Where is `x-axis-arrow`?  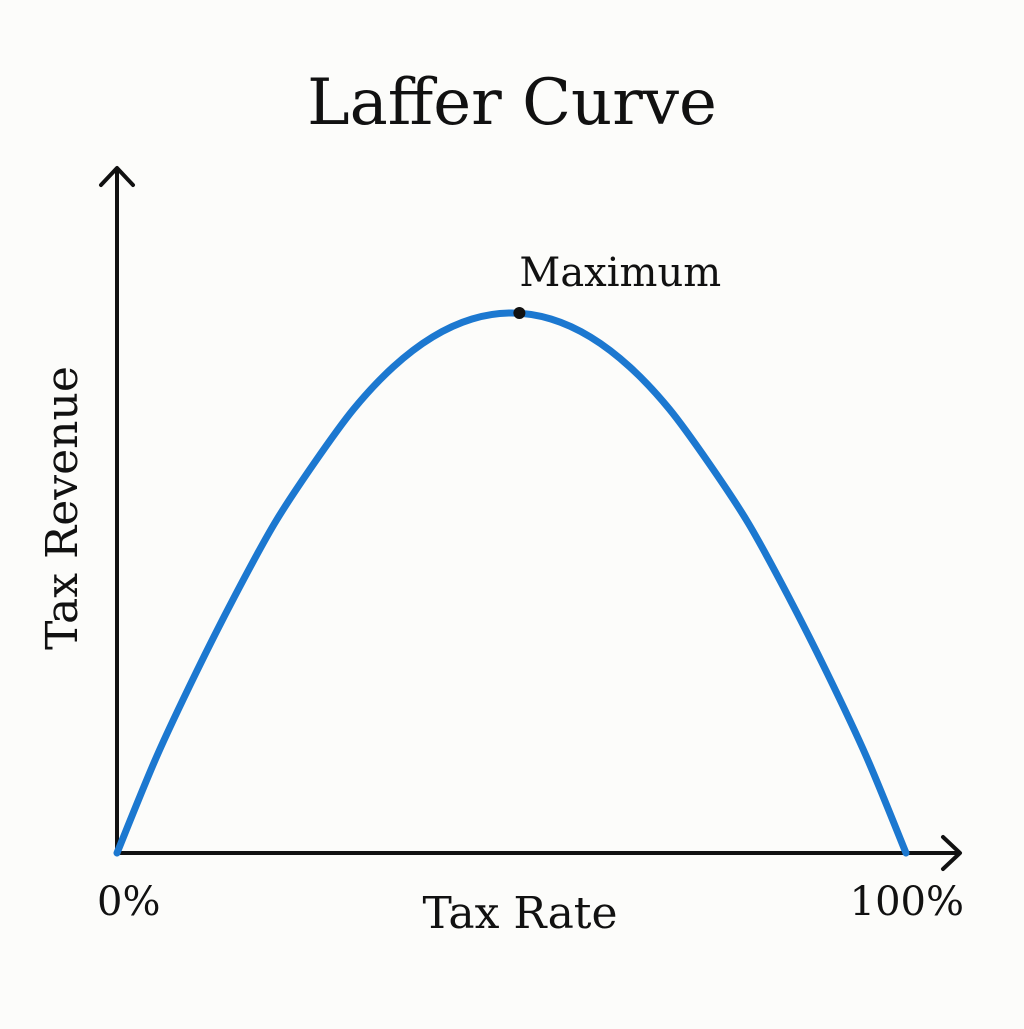
x-axis-arrow is located at coordinates (951, 853).